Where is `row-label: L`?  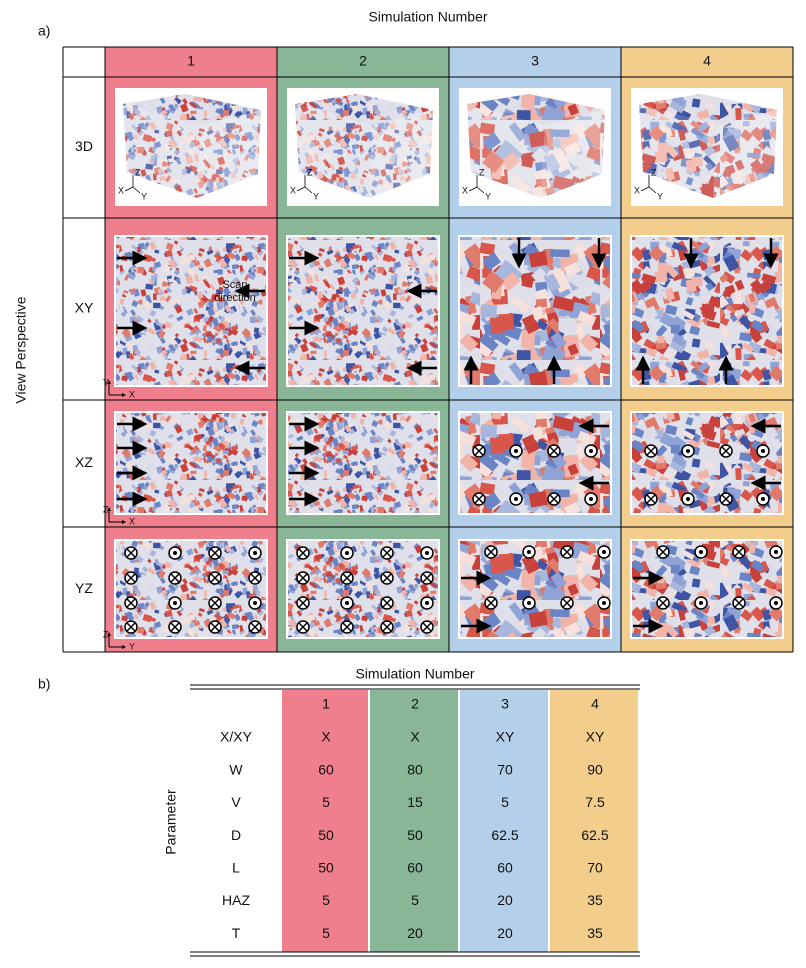
row-label: L is located at coordinates (236, 868).